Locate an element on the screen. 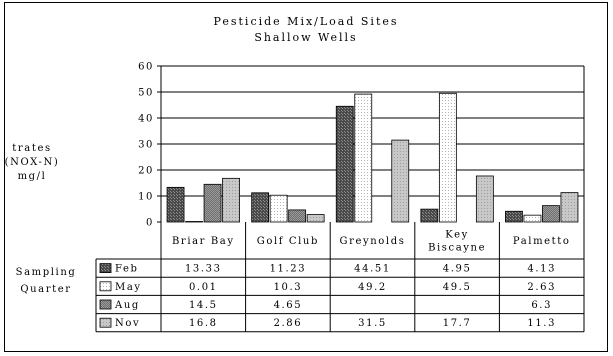 The image size is (613, 356). table-cell: 14.5 is located at coordinates (203, 305).